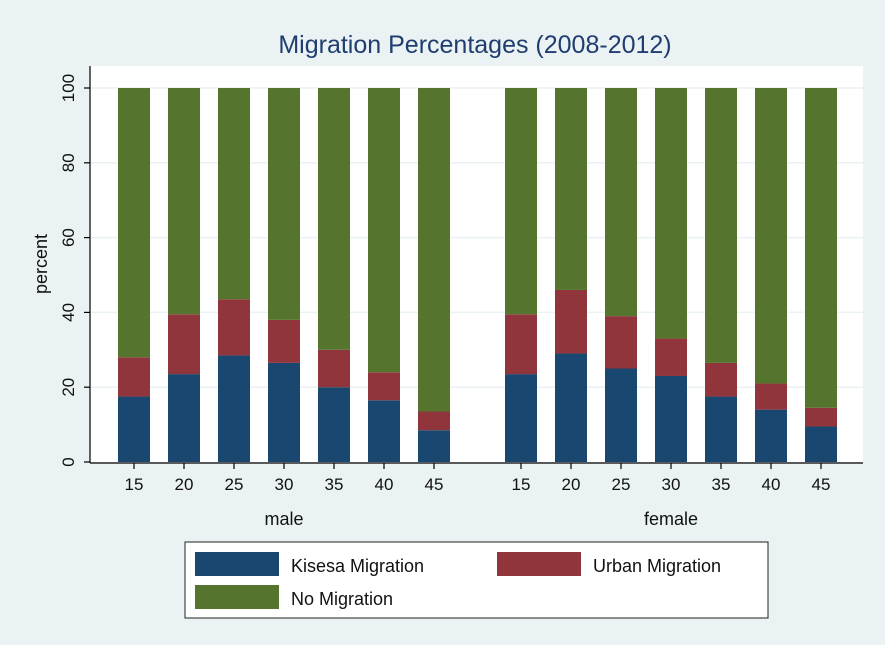  Describe the element at coordinates (671, 357) in the screenshot. I see `bar-female-30-urban-migration` at that location.